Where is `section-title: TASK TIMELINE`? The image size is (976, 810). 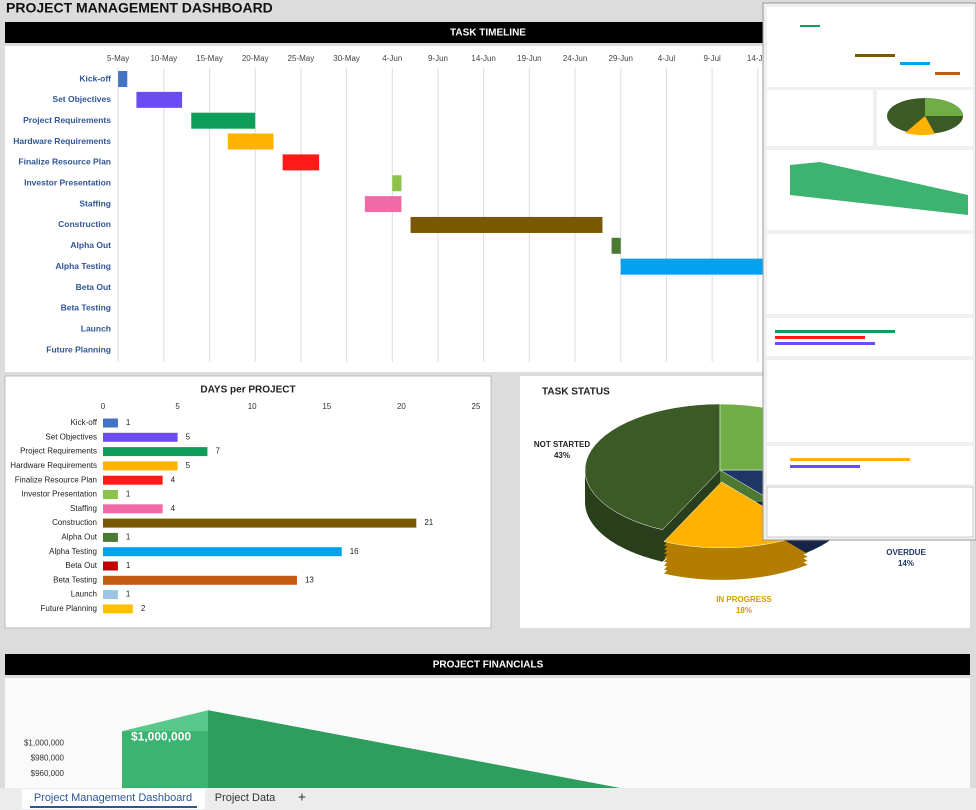
section-title: TASK TIMELINE is located at coordinates (488, 33).